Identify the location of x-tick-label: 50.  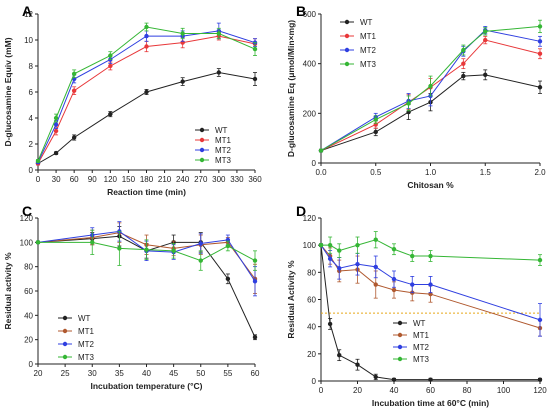
(200, 373).